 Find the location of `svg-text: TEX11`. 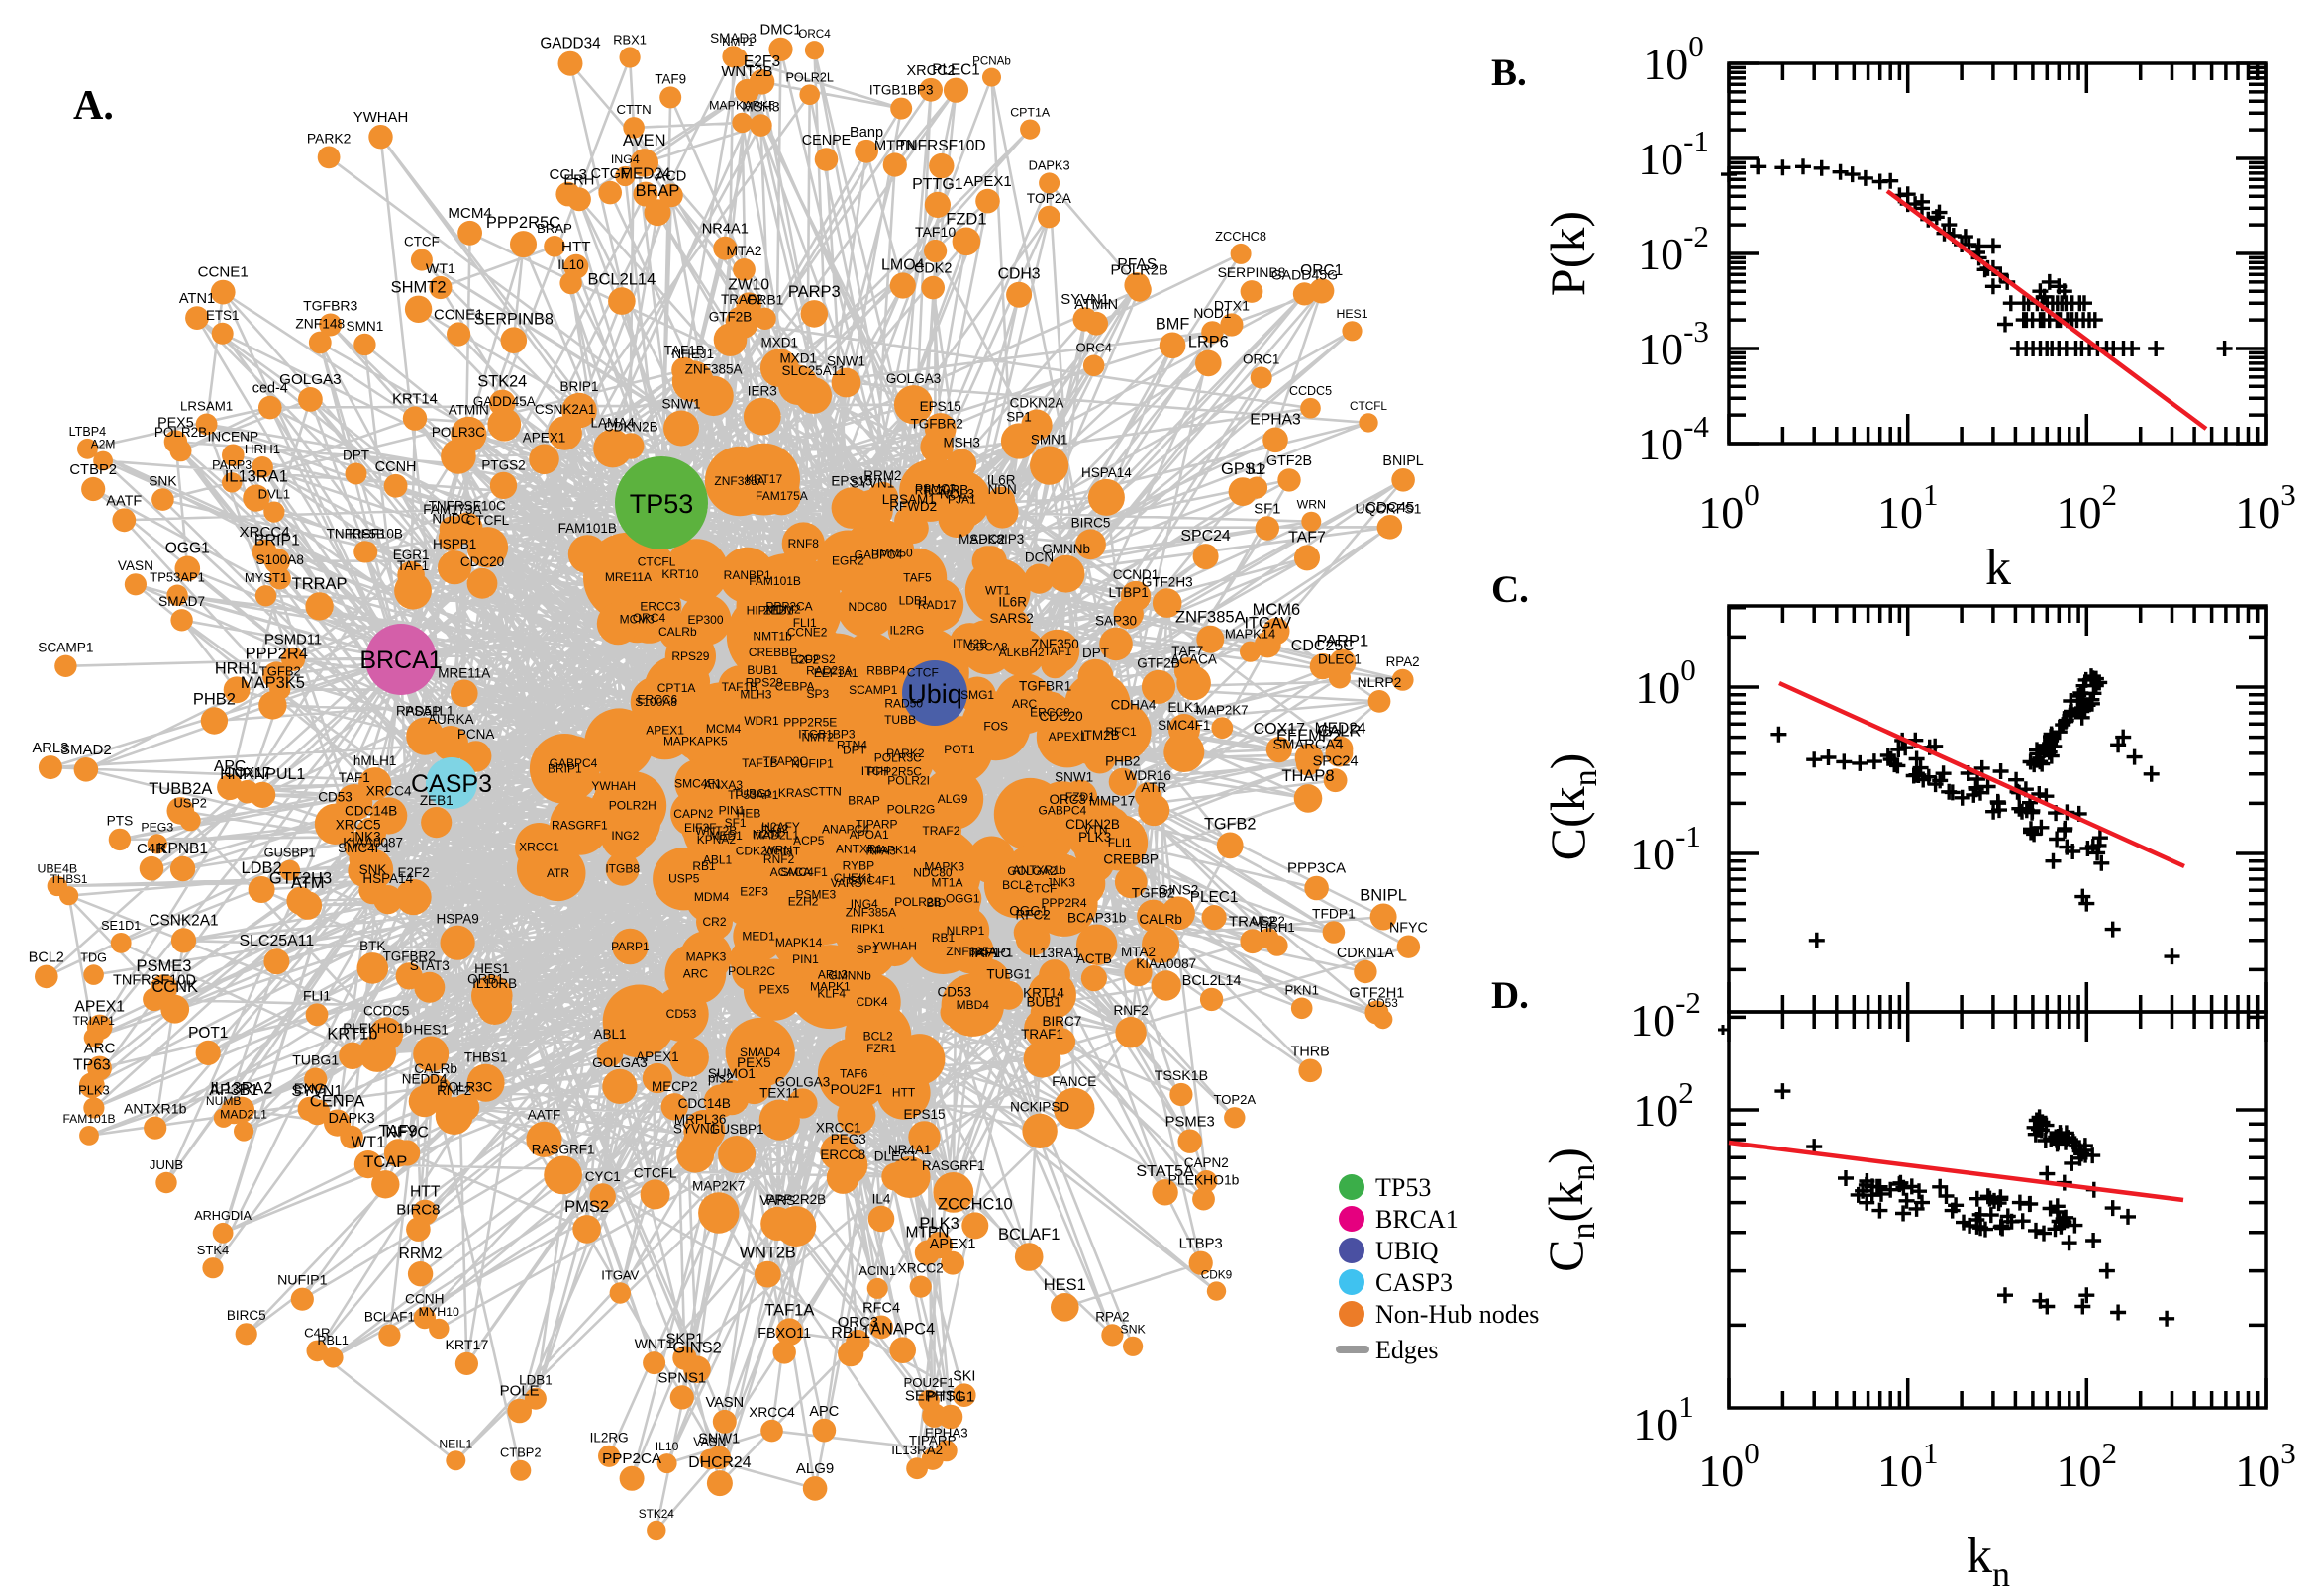

svg-text: TEX11 is located at coordinates (779, 1092).